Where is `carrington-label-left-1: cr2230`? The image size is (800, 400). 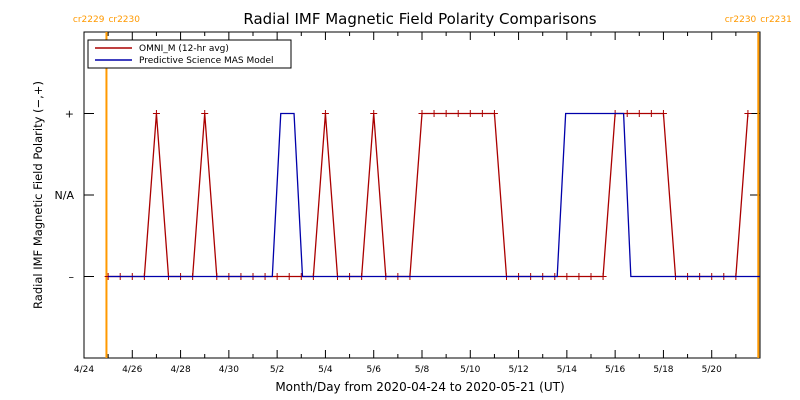 carrington-label-left-1: cr2230 is located at coordinates (741, 20).